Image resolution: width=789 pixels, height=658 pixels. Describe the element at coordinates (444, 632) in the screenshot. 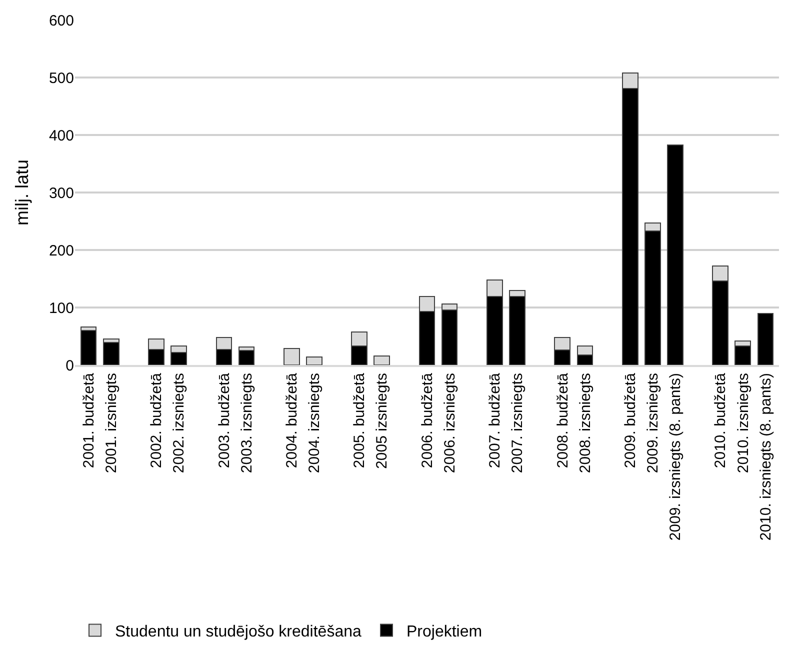

I see `legend-label: Projektiem` at that location.